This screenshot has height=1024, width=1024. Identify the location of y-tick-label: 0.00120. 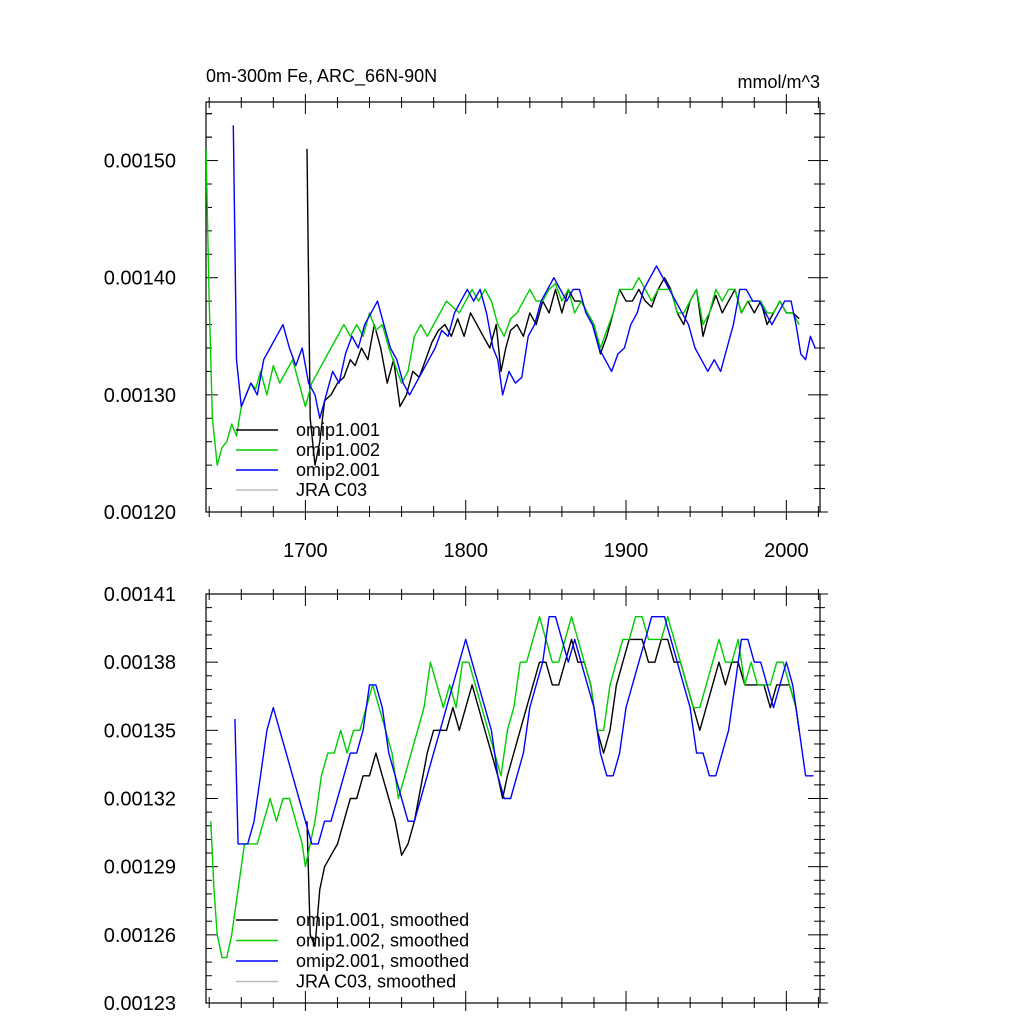
(140, 513).